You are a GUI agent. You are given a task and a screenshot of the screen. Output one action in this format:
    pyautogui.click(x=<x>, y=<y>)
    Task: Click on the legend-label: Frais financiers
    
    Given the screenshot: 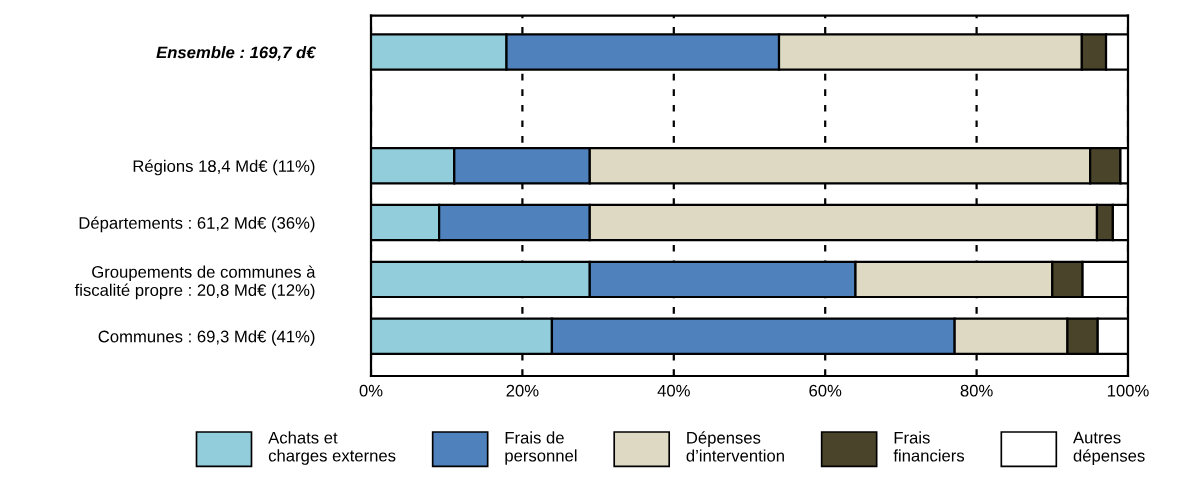 What is the action you would take?
    pyautogui.click(x=929, y=446)
    